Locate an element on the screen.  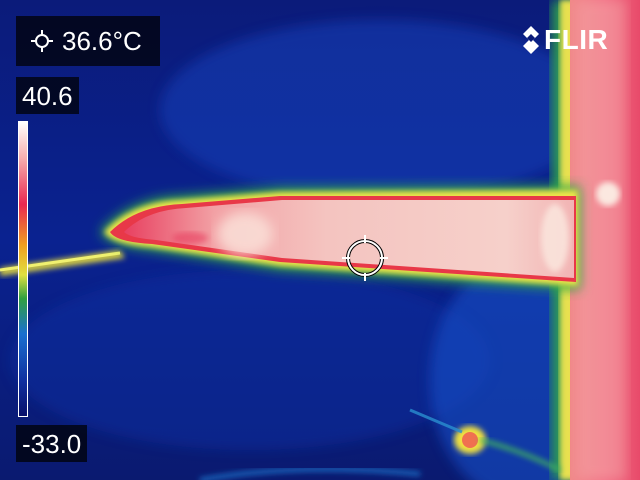
flir-logo: FLIR is located at coordinates (564, 40).